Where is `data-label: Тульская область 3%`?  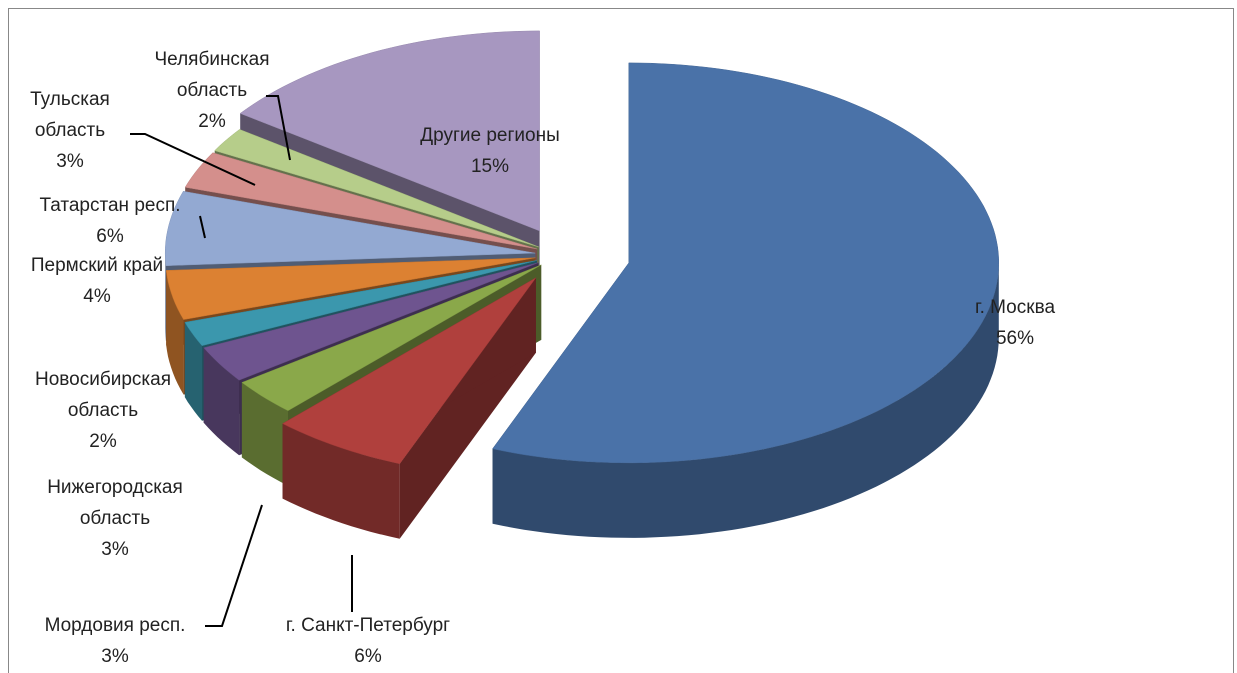
data-label: Тульская область 3% is located at coordinates (70, 130).